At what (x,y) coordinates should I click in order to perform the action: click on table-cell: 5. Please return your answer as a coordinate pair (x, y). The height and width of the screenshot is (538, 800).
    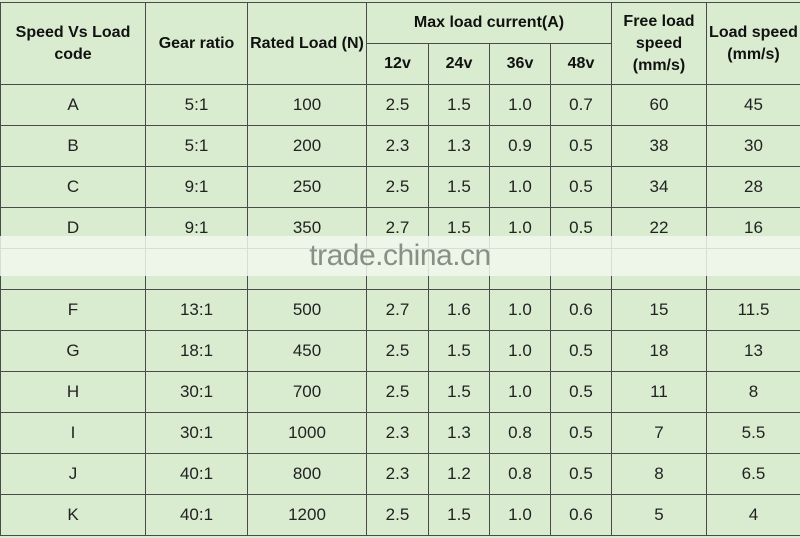
    Looking at the image, I should click on (659, 515).